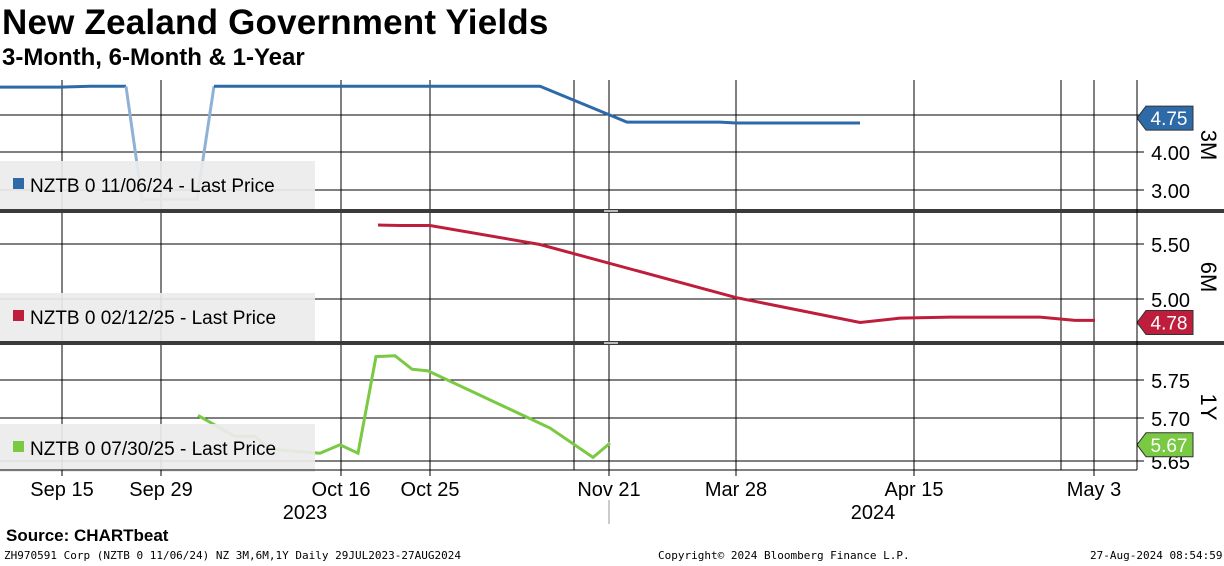 Image resolution: width=1224 pixels, height=566 pixels. What do you see at coordinates (1170, 463) in the screenshot?
I see `y-tick-label: 5.65` at bounding box center [1170, 463].